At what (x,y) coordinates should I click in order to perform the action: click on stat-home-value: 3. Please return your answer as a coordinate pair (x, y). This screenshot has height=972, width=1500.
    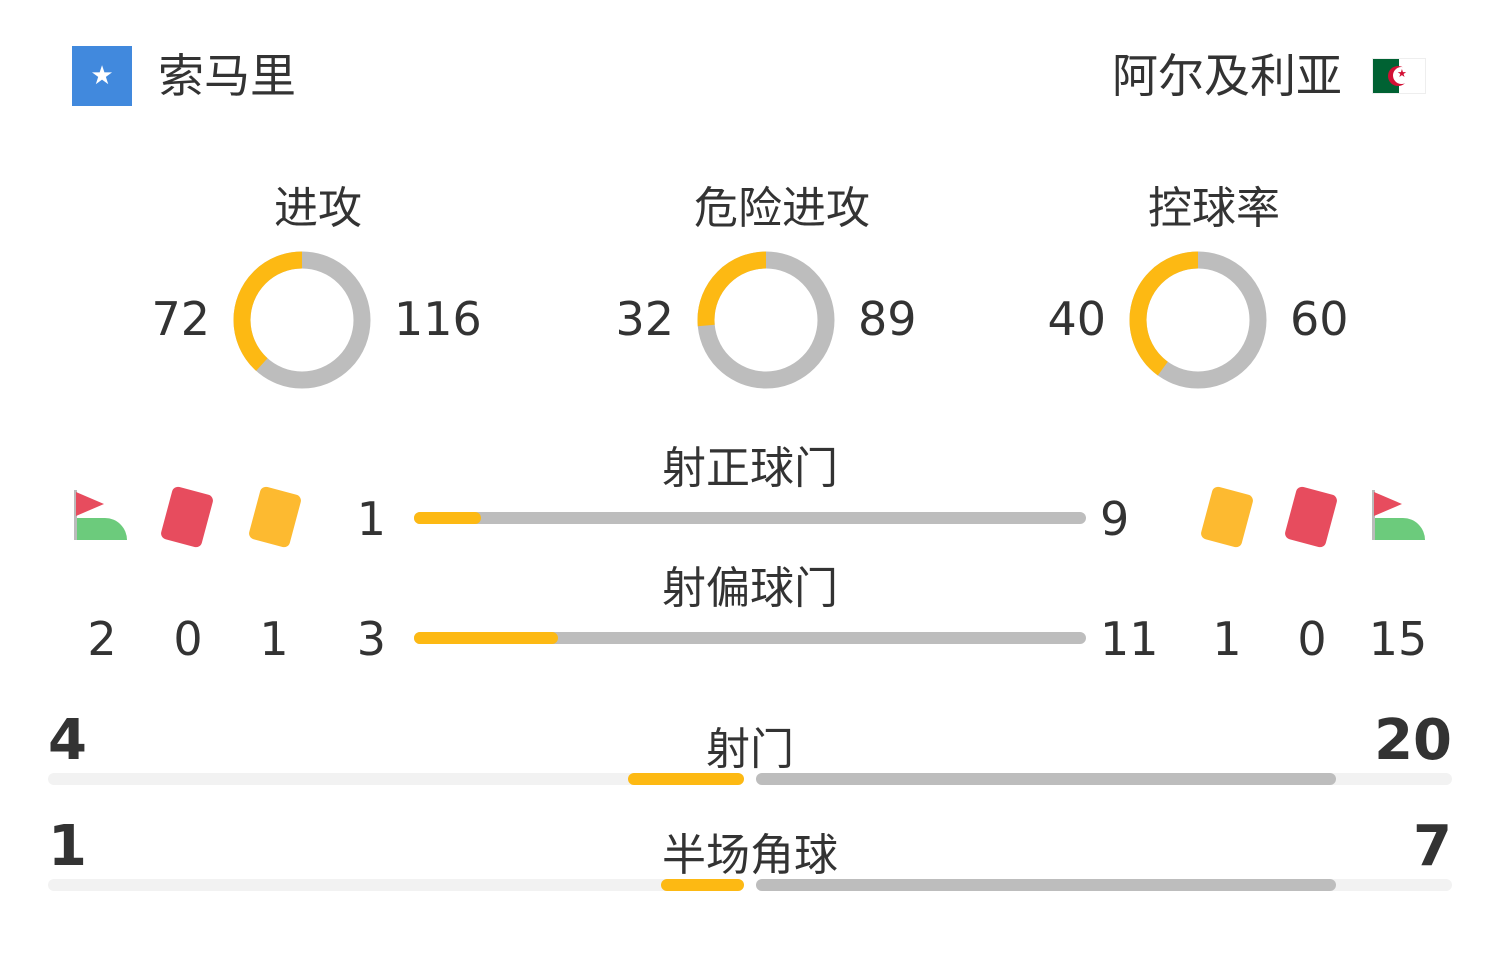
    Looking at the image, I should click on (371, 639).